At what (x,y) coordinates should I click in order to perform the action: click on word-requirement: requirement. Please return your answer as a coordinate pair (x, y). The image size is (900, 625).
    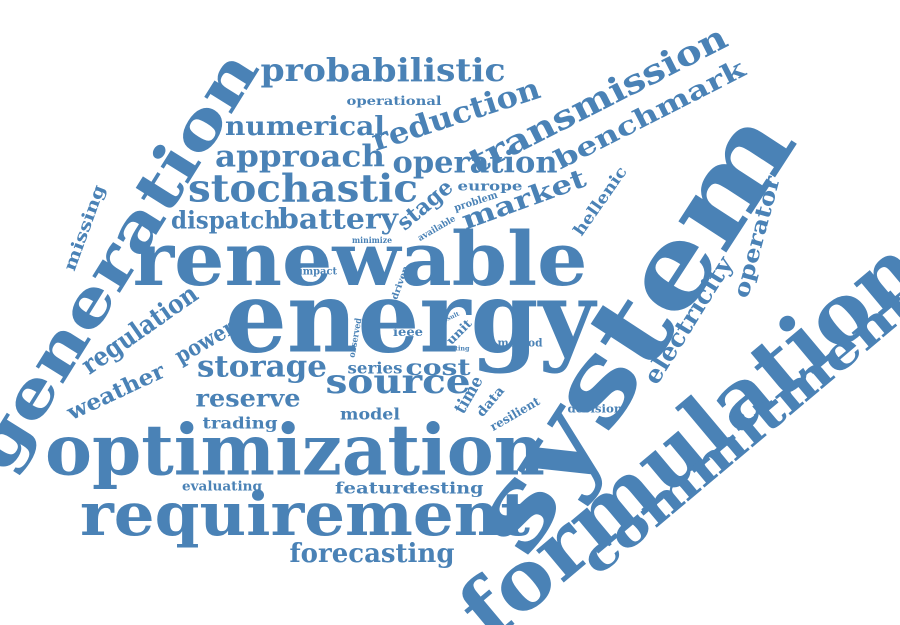
    Looking at the image, I should click on (305, 515).